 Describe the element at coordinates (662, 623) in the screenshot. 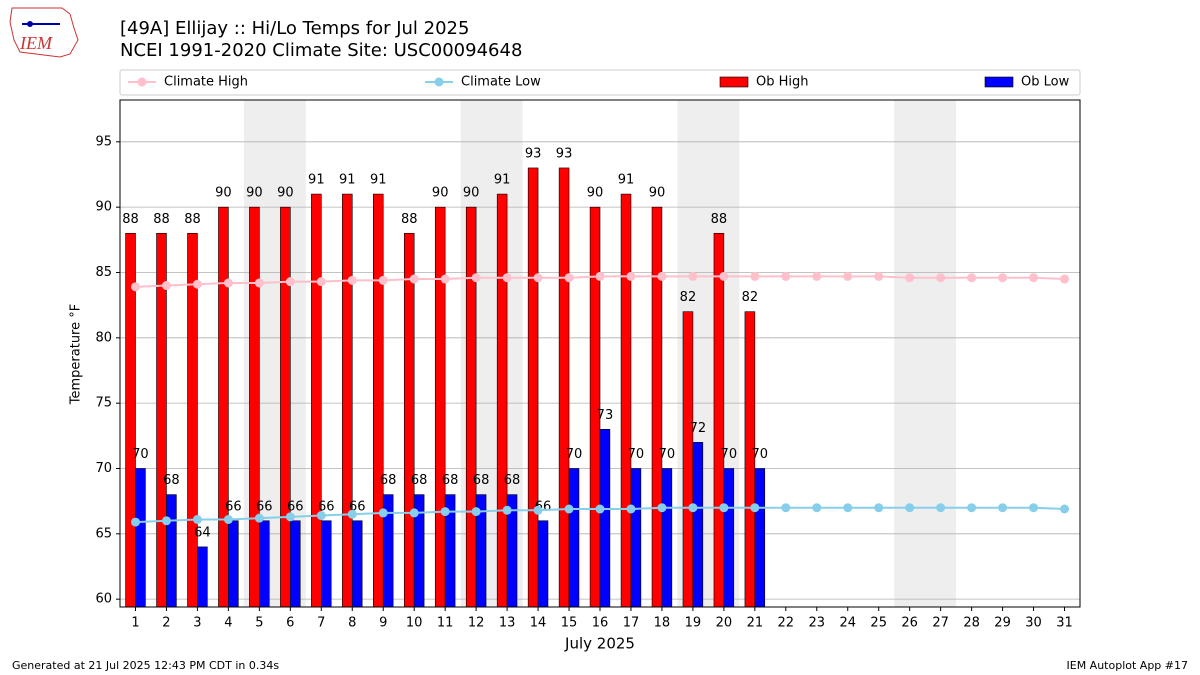

I see `x-tick-label: 18` at that location.